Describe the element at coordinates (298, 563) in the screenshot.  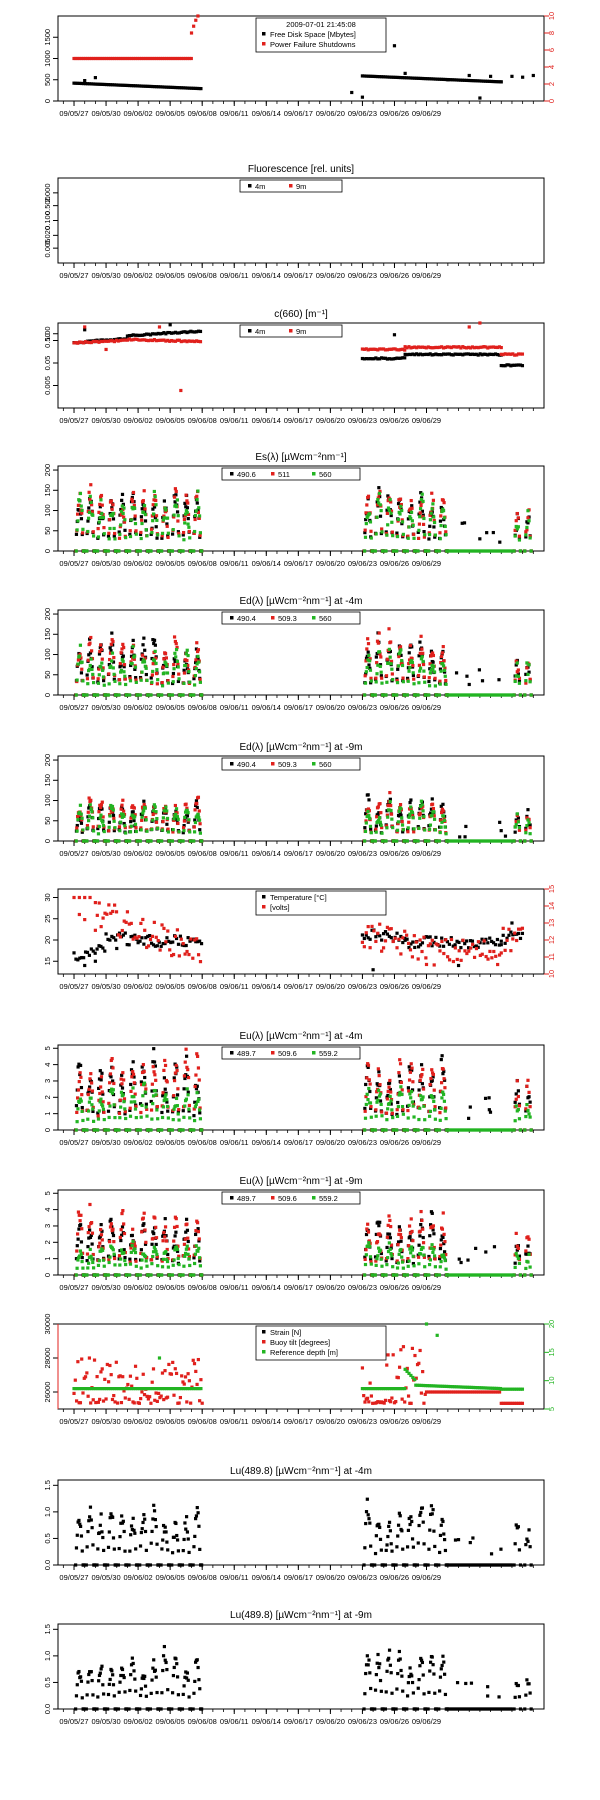
I see `x-tick-label: 09/06/17` at that location.